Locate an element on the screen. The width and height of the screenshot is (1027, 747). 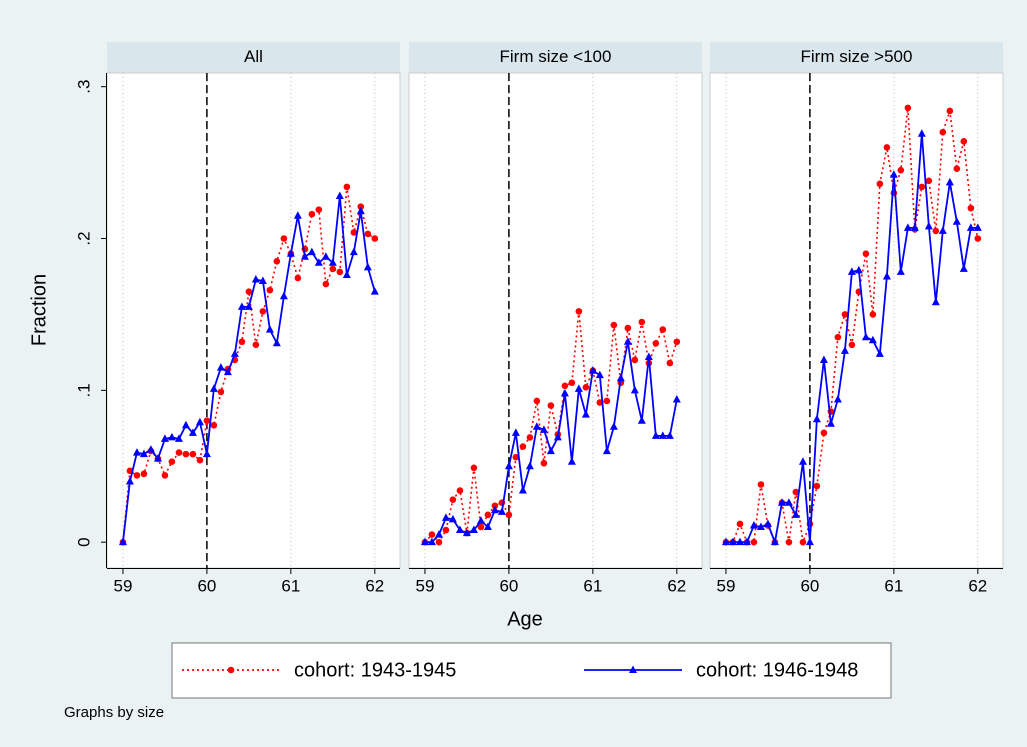
y-tick-label: .2 is located at coordinates (83, 238).